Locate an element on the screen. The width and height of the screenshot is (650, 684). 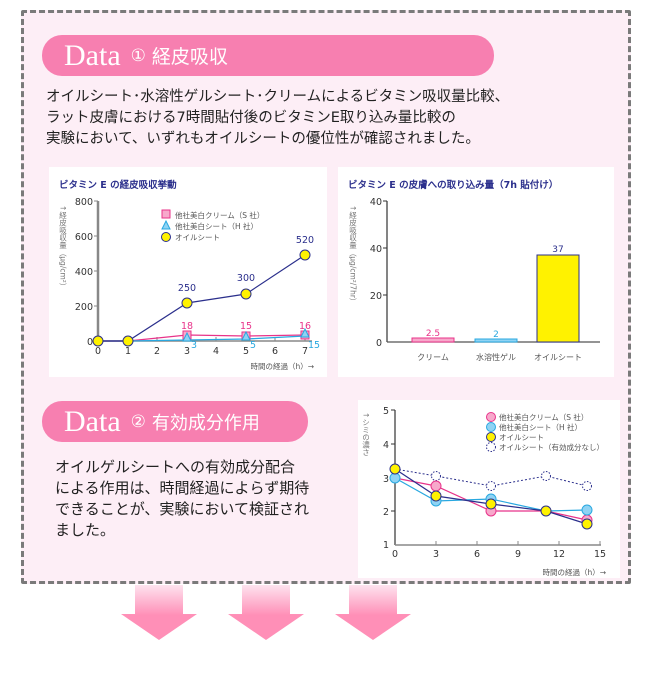
section2-banner: Data ② 有効成分作用 is located at coordinates (175, 421).